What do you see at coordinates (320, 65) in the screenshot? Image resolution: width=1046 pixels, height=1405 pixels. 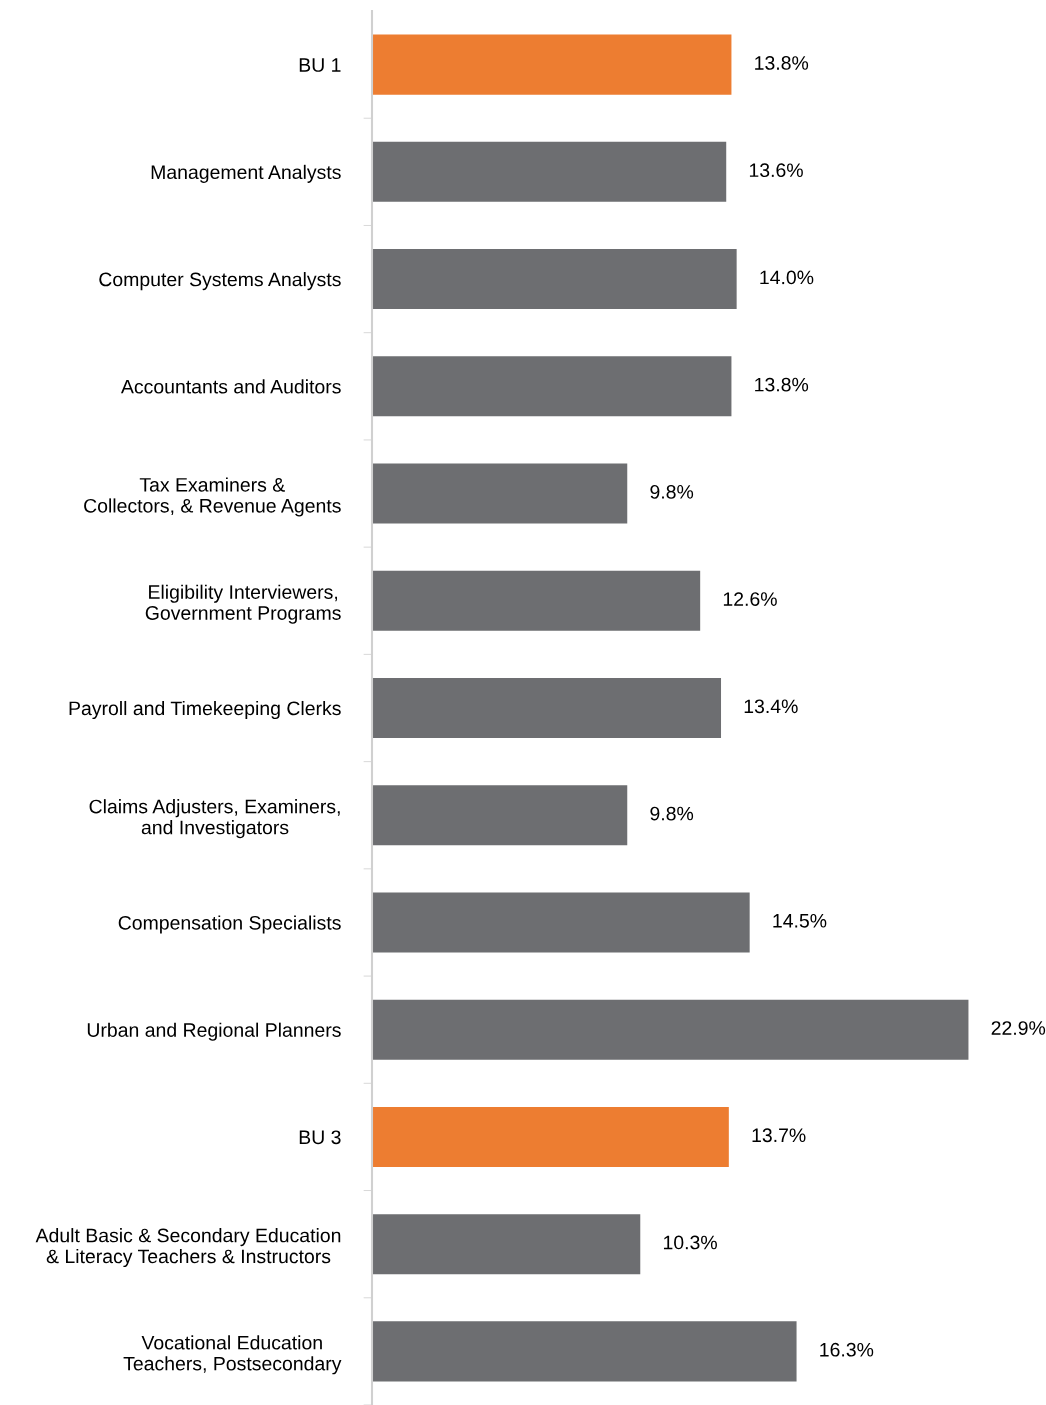 I see `y-tick-label: BU 1` at bounding box center [320, 65].